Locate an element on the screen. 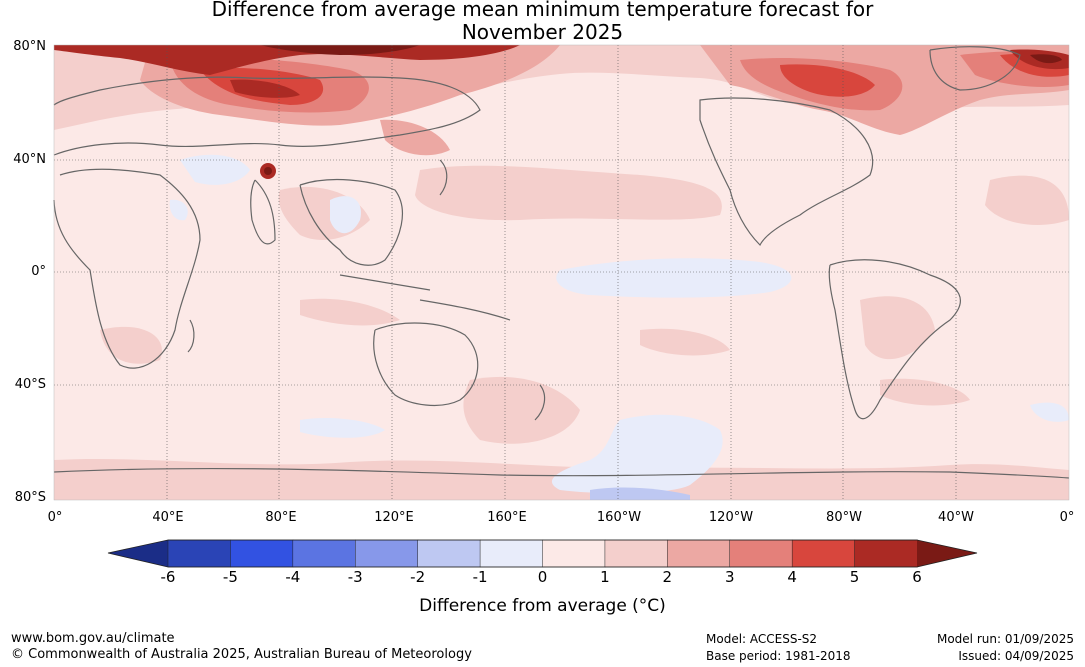 The image size is (1085, 667). anomaly-minus-2-to-minus-1-regions is located at coordinates (640, 493).